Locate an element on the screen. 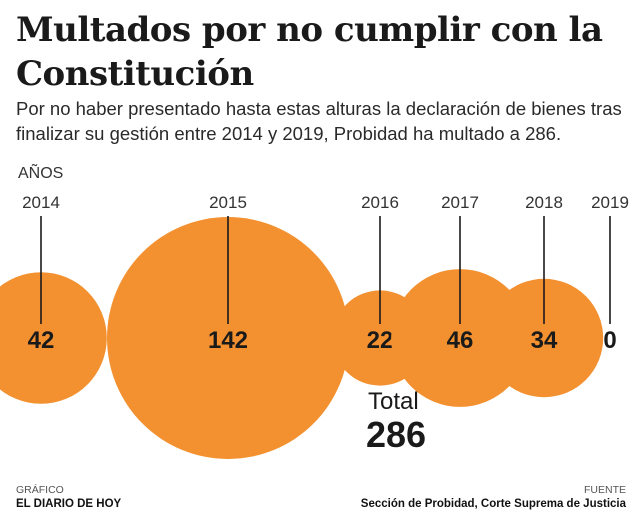 This screenshot has width=640, height=522. total-label: Total is located at coordinates (393, 401).